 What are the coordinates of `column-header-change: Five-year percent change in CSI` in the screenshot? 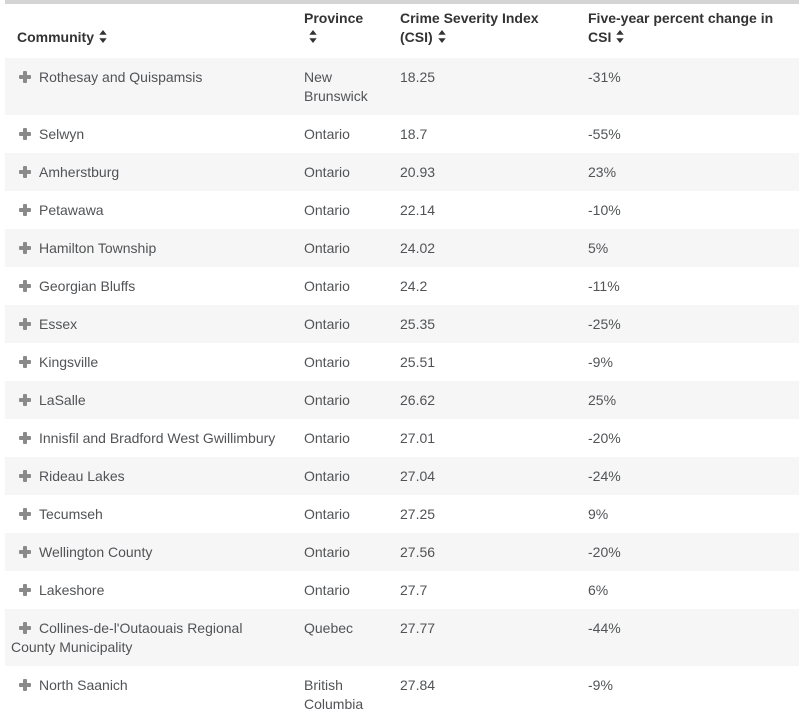 It's located at (687, 30).